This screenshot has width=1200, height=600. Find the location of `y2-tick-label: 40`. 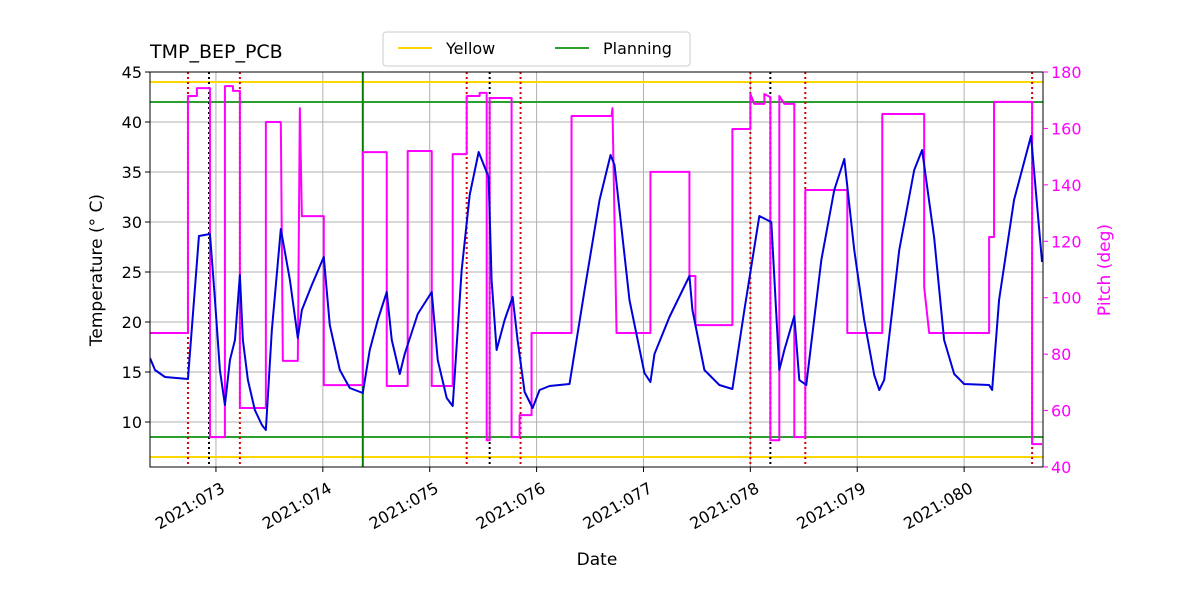

y2-tick-label: 40 is located at coordinates (1061, 467).